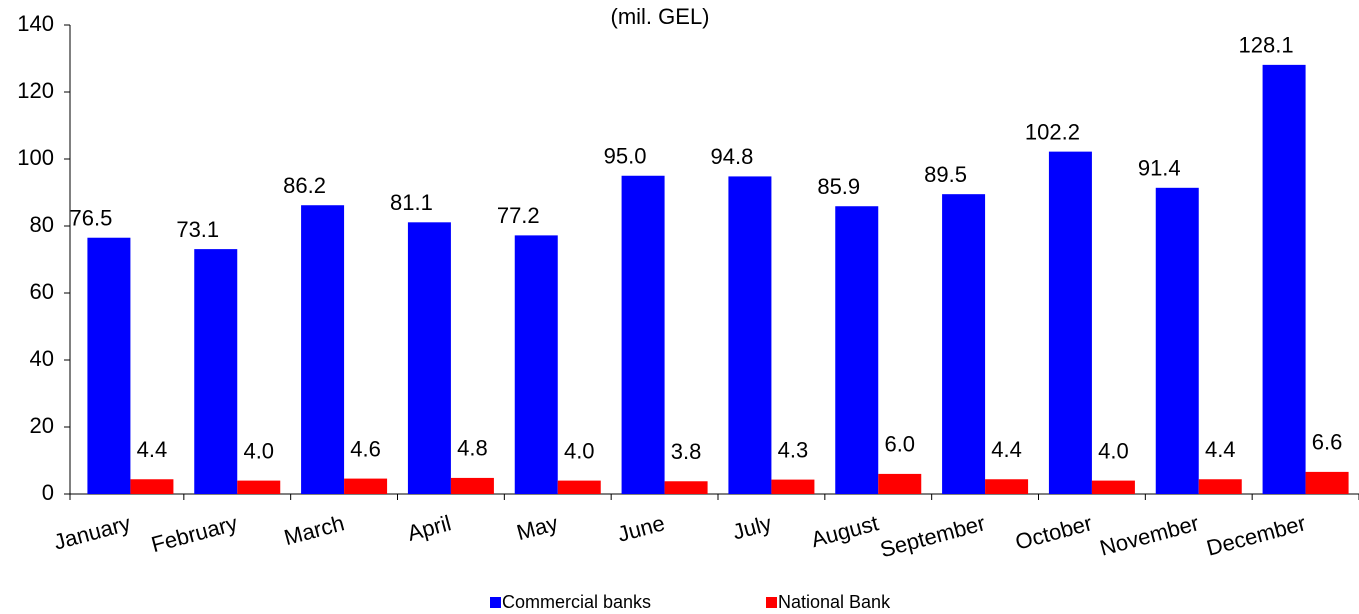 This screenshot has height=614, width=1359. What do you see at coordinates (314, 530) in the screenshot?
I see `x-tick-label: March` at bounding box center [314, 530].